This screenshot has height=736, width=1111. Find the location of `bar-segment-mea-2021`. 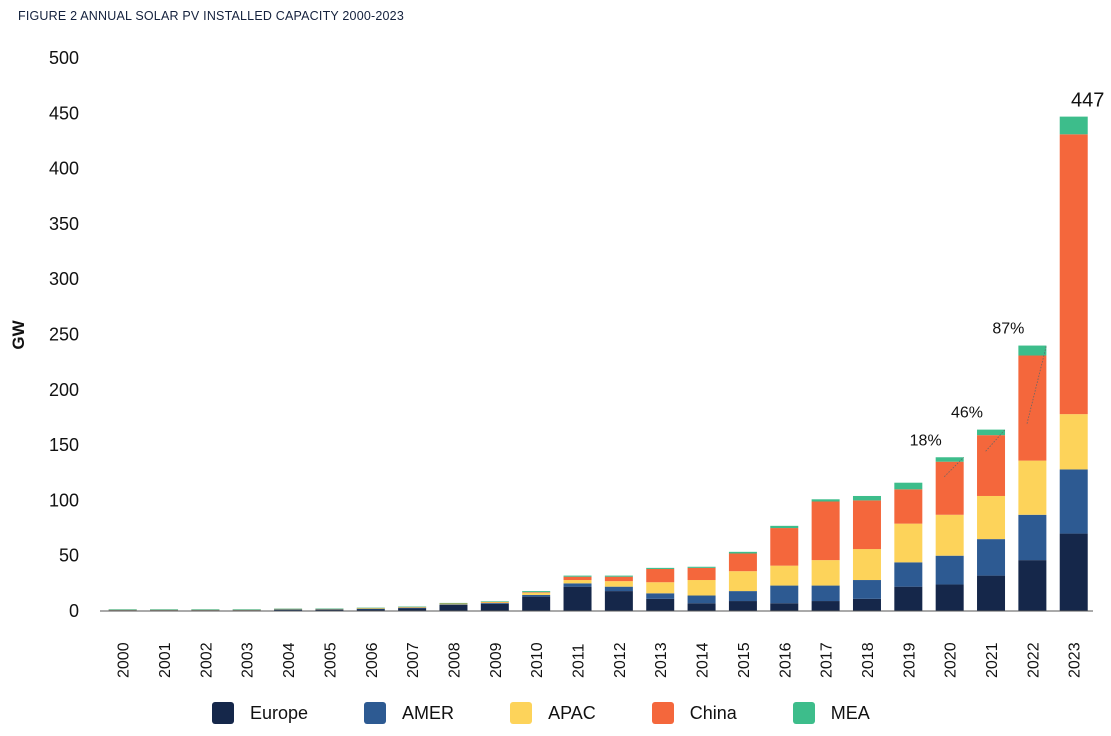

bar-segment-mea-2021 is located at coordinates (991, 432).